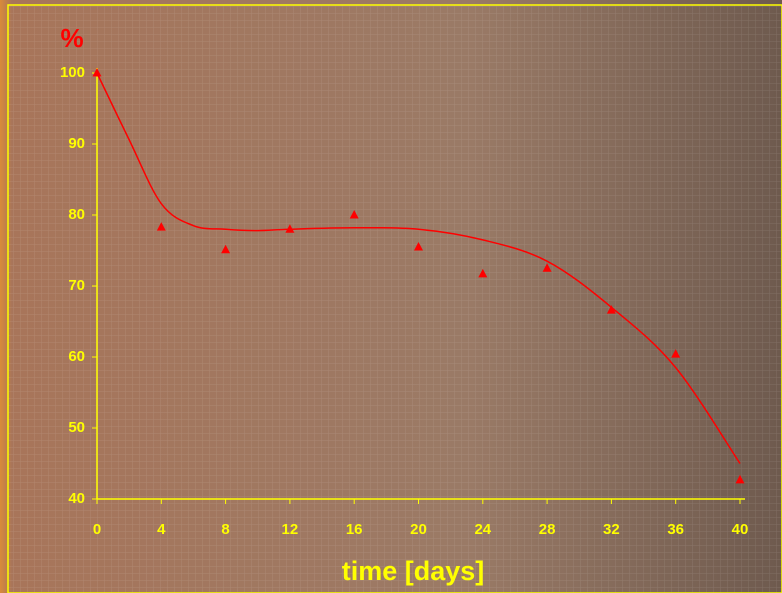 This screenshot has width=782, height=593. Describe the element at coordinates (161, 529) in the screenshot. I see `x-tick-label: 4` at that location.